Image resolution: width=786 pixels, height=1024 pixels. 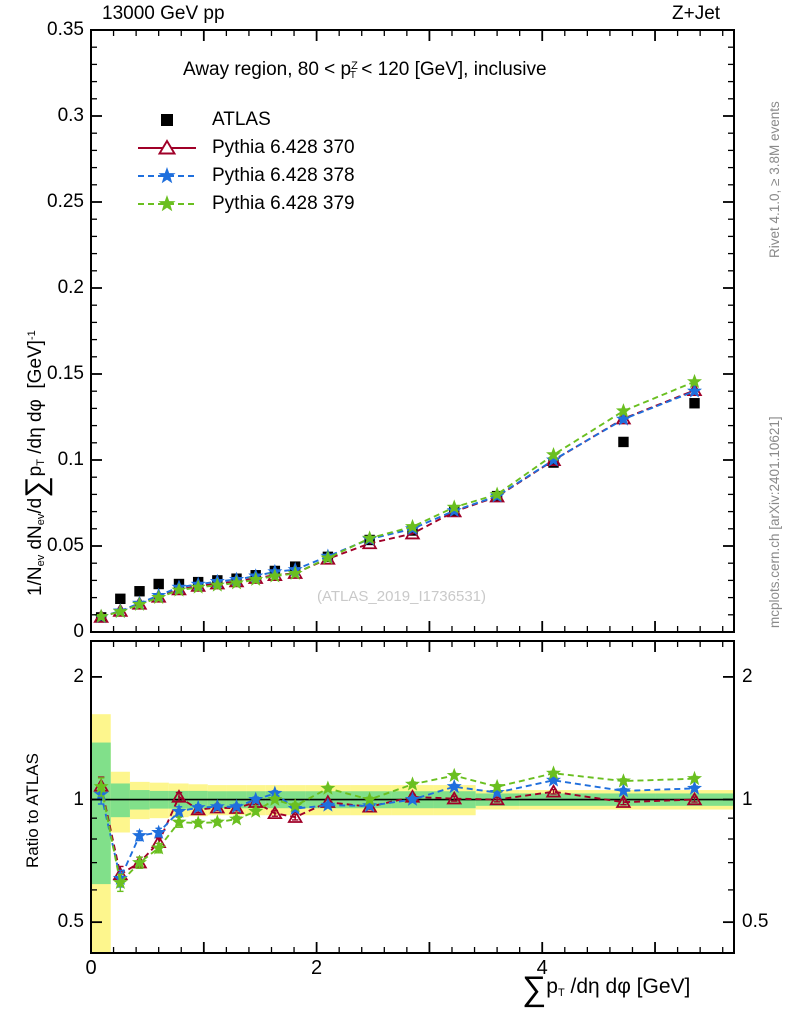 I want to click on ytick-label-main-6: 0.3, so click(x=70, y=115).